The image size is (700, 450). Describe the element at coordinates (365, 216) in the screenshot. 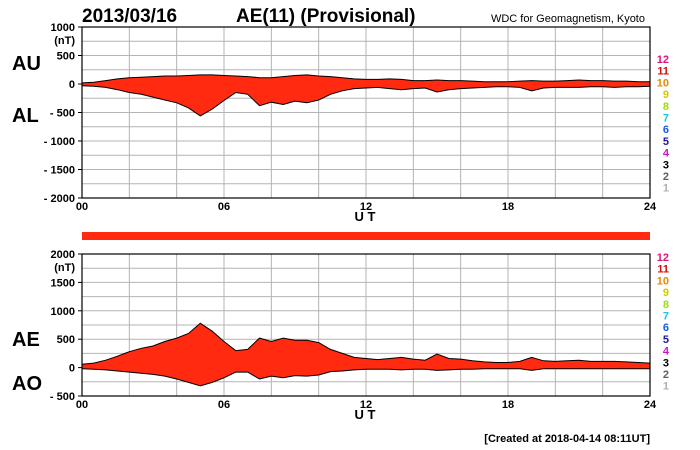

I see `x-axis-title-top: U T` at that location.